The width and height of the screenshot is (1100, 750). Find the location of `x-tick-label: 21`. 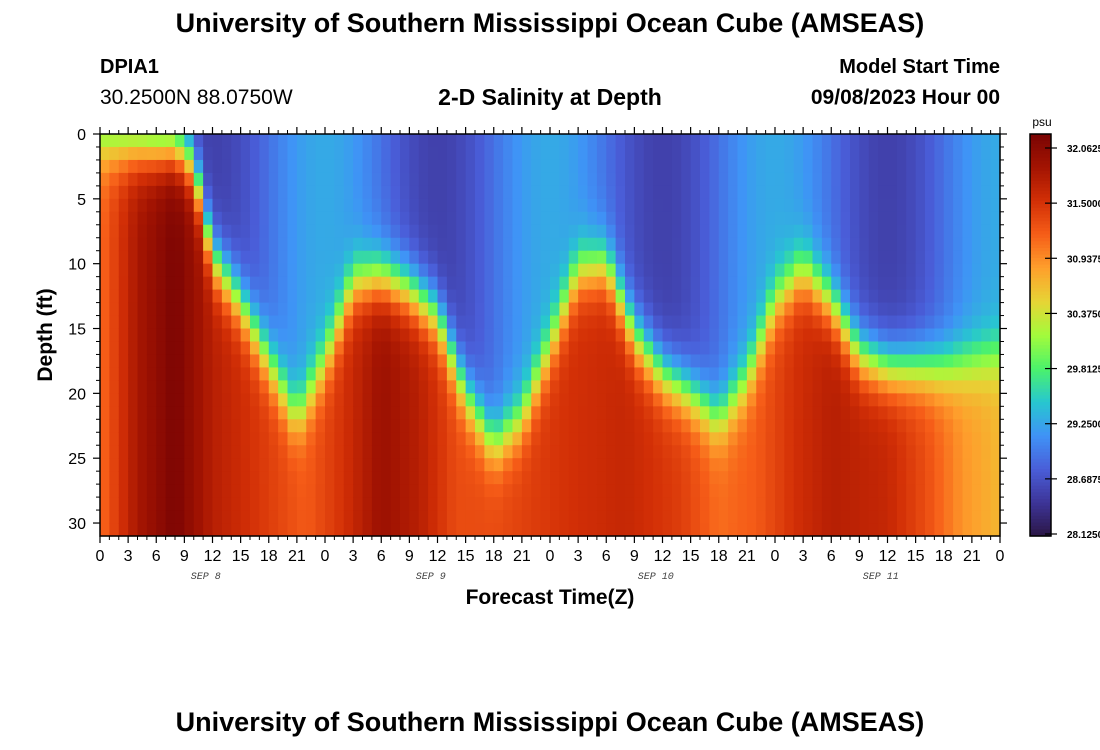

x-tick-label: 21 is located at coordinates (972, 556).